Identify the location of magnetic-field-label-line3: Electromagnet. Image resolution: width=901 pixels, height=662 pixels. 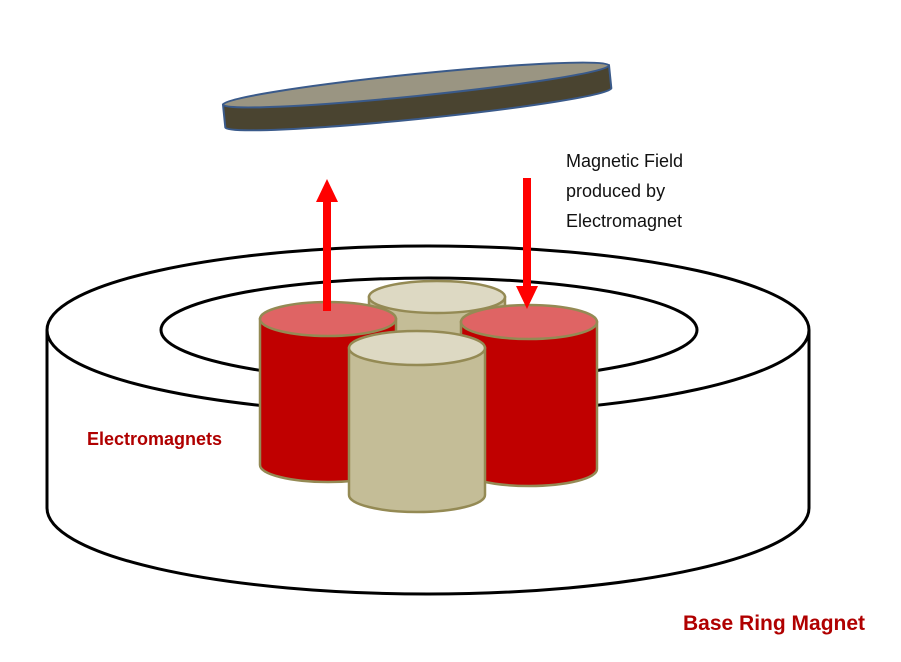
(624, 221).